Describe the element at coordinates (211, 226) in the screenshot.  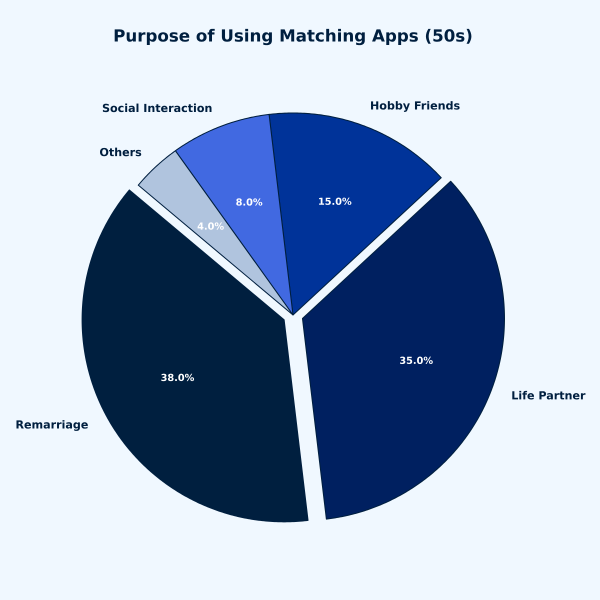
I see `data-label: 4.0%` at that location.